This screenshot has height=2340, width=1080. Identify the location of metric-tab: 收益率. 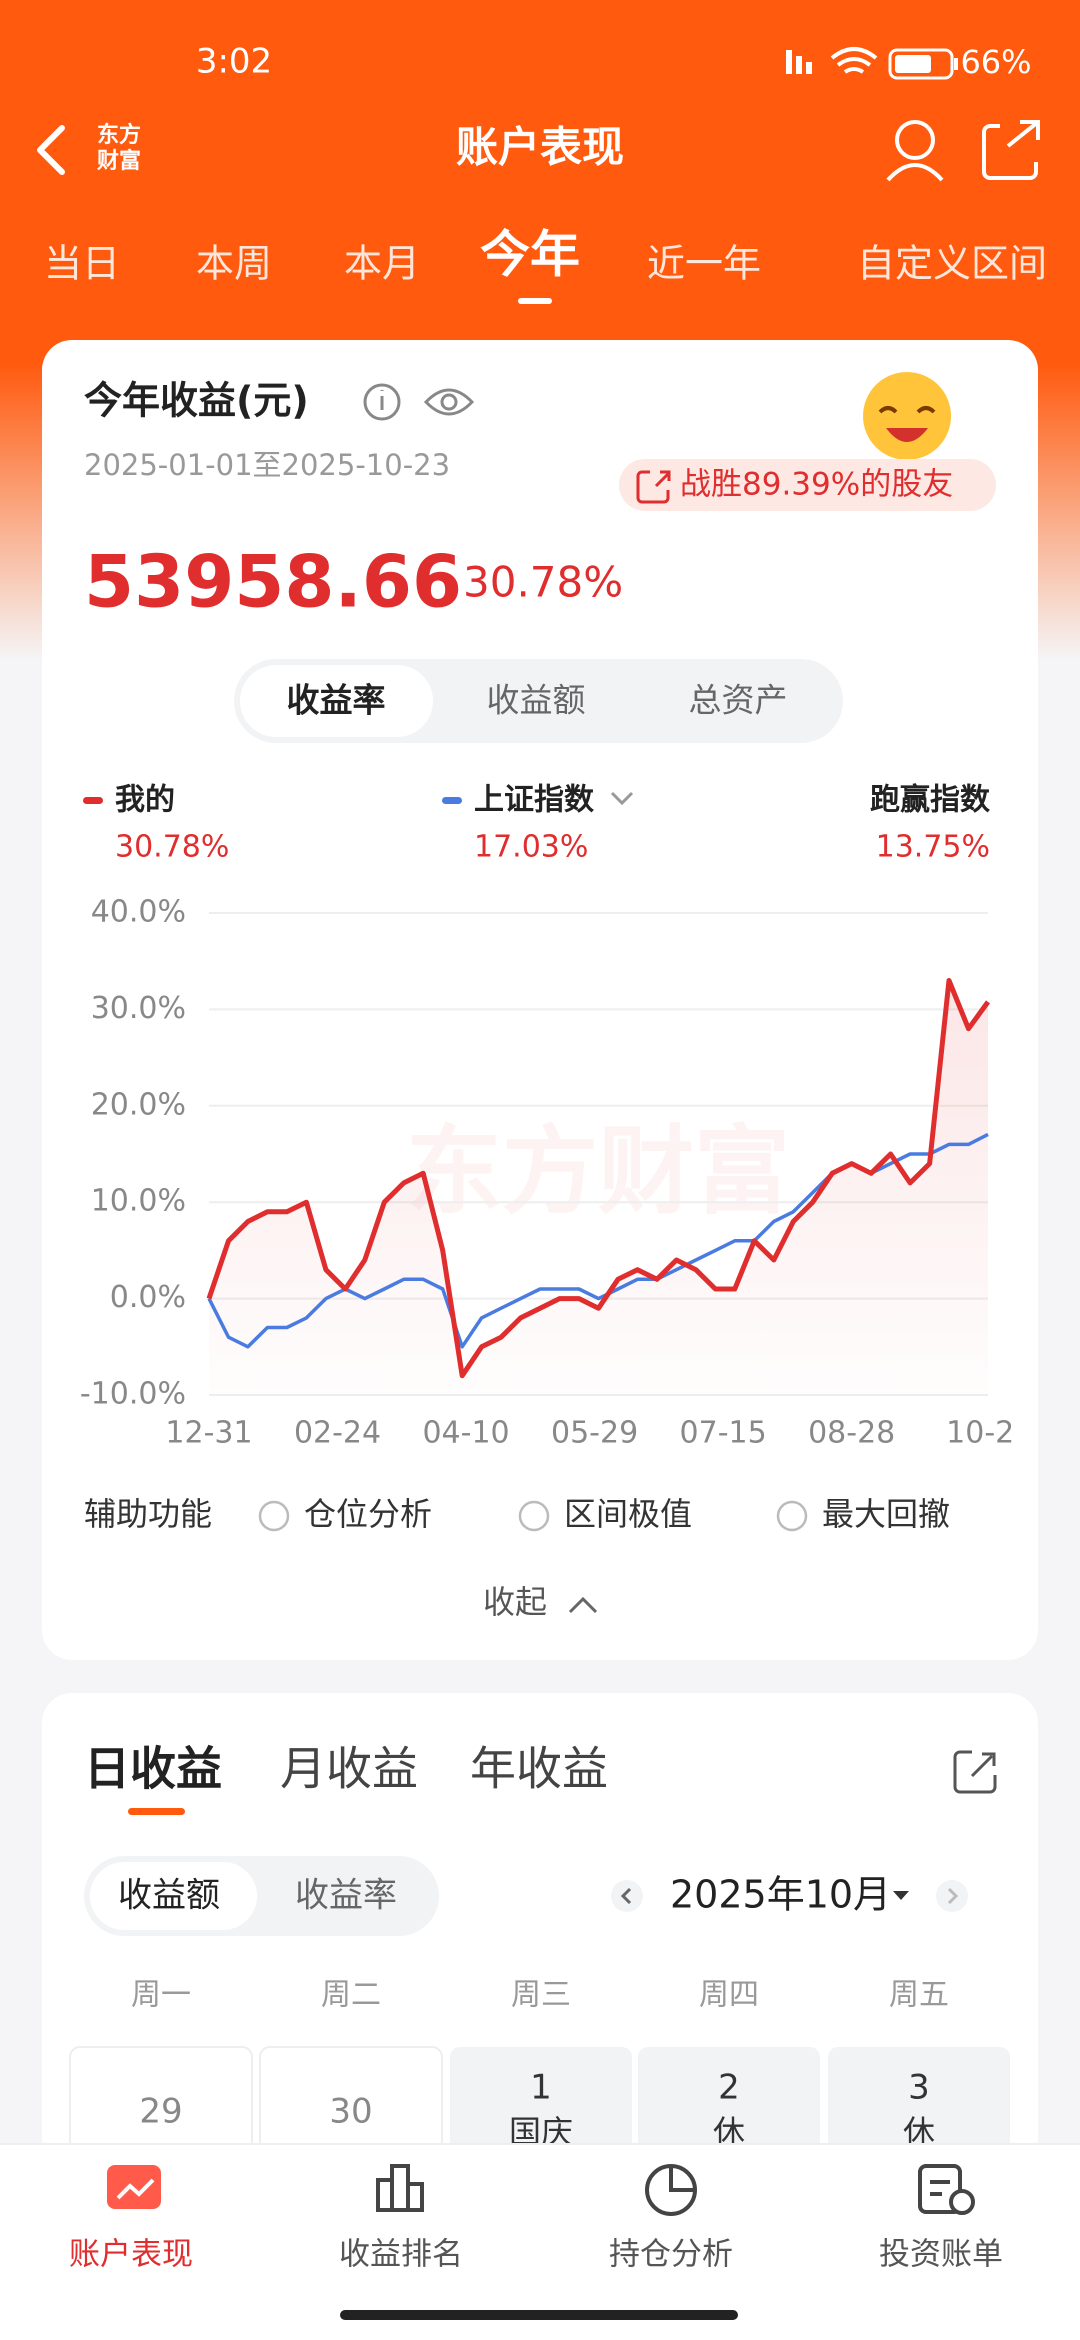
(336, 700).